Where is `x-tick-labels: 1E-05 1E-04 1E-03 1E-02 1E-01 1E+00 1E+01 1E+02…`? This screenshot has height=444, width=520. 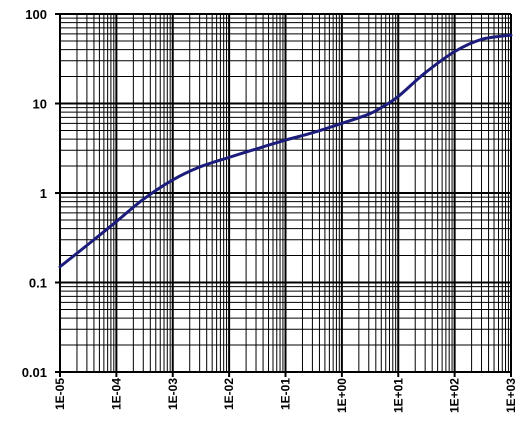 x-tick-labels: 1E-05 1E-04 1E-03 1E-02 1E-01 1E+00 1E+01 1E+02… is located at coordinates (285, 395).